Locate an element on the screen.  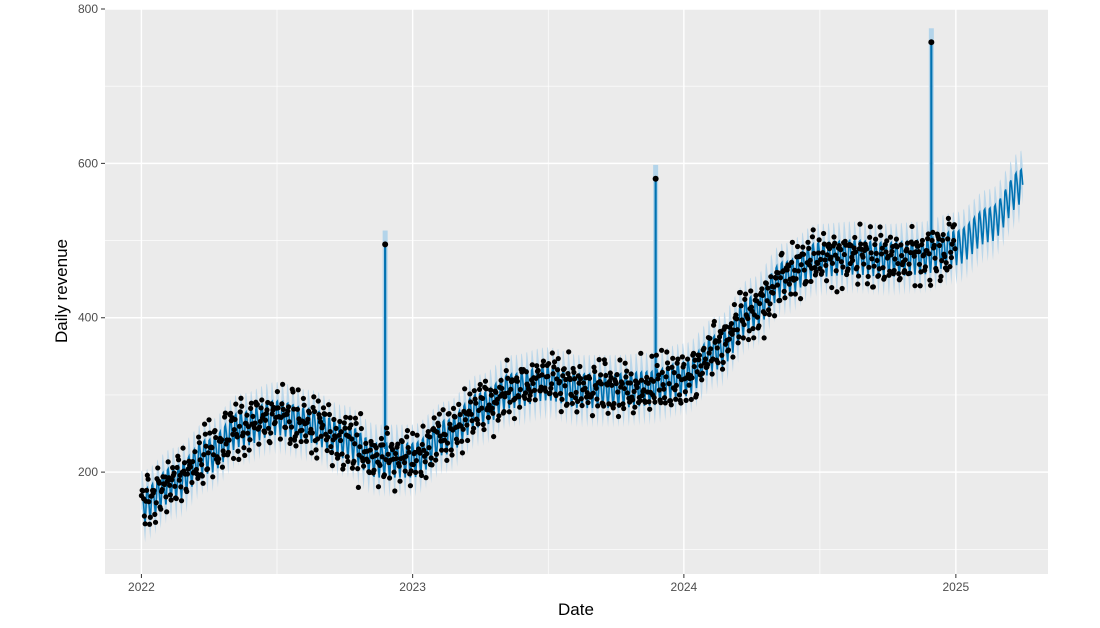
y-tick-label: 400 is located at coordinates (88, 318).